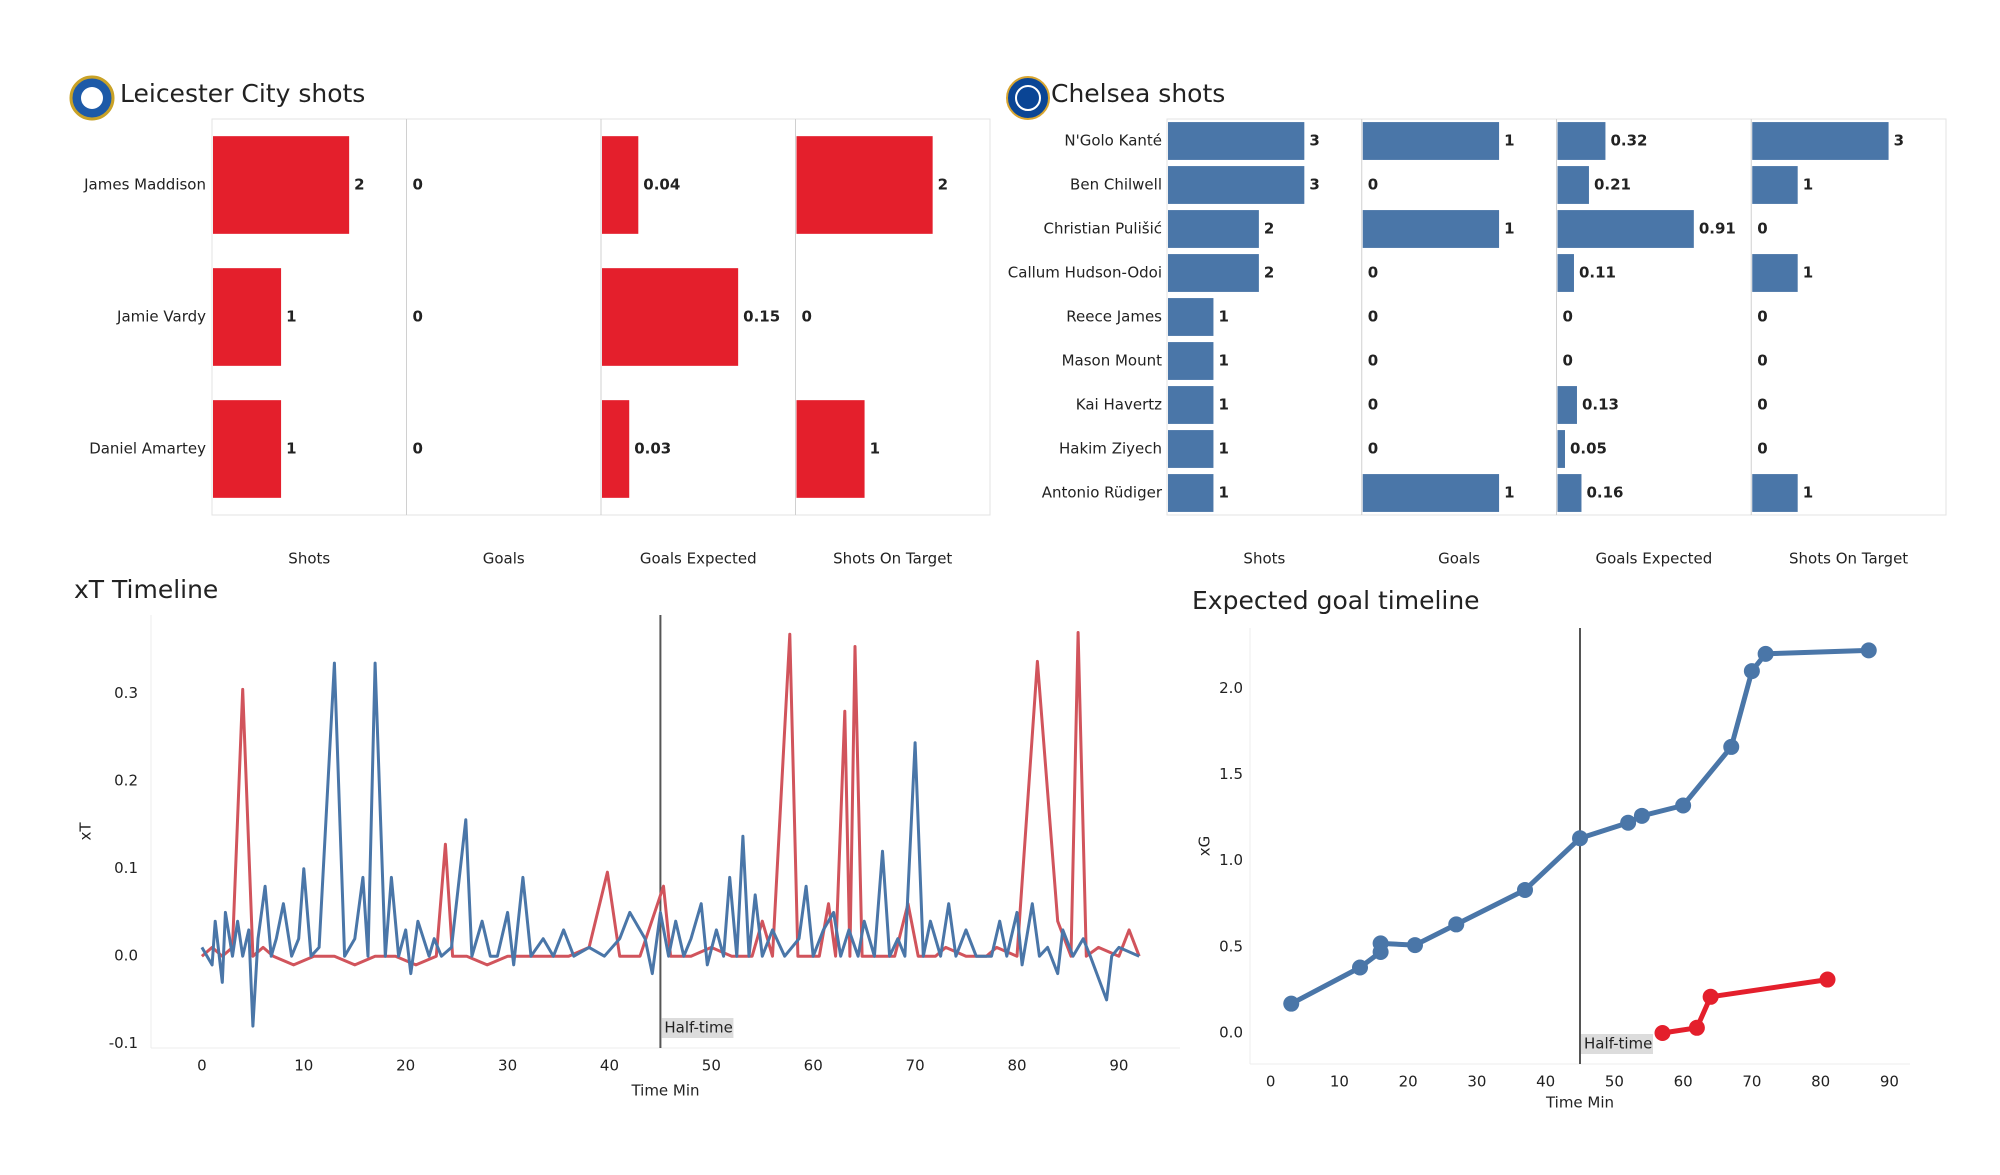 Image resolution: width=2000 pixels, height=1175 pixels. I want to click on x-tick-label: 90, so click(1118, 1066).